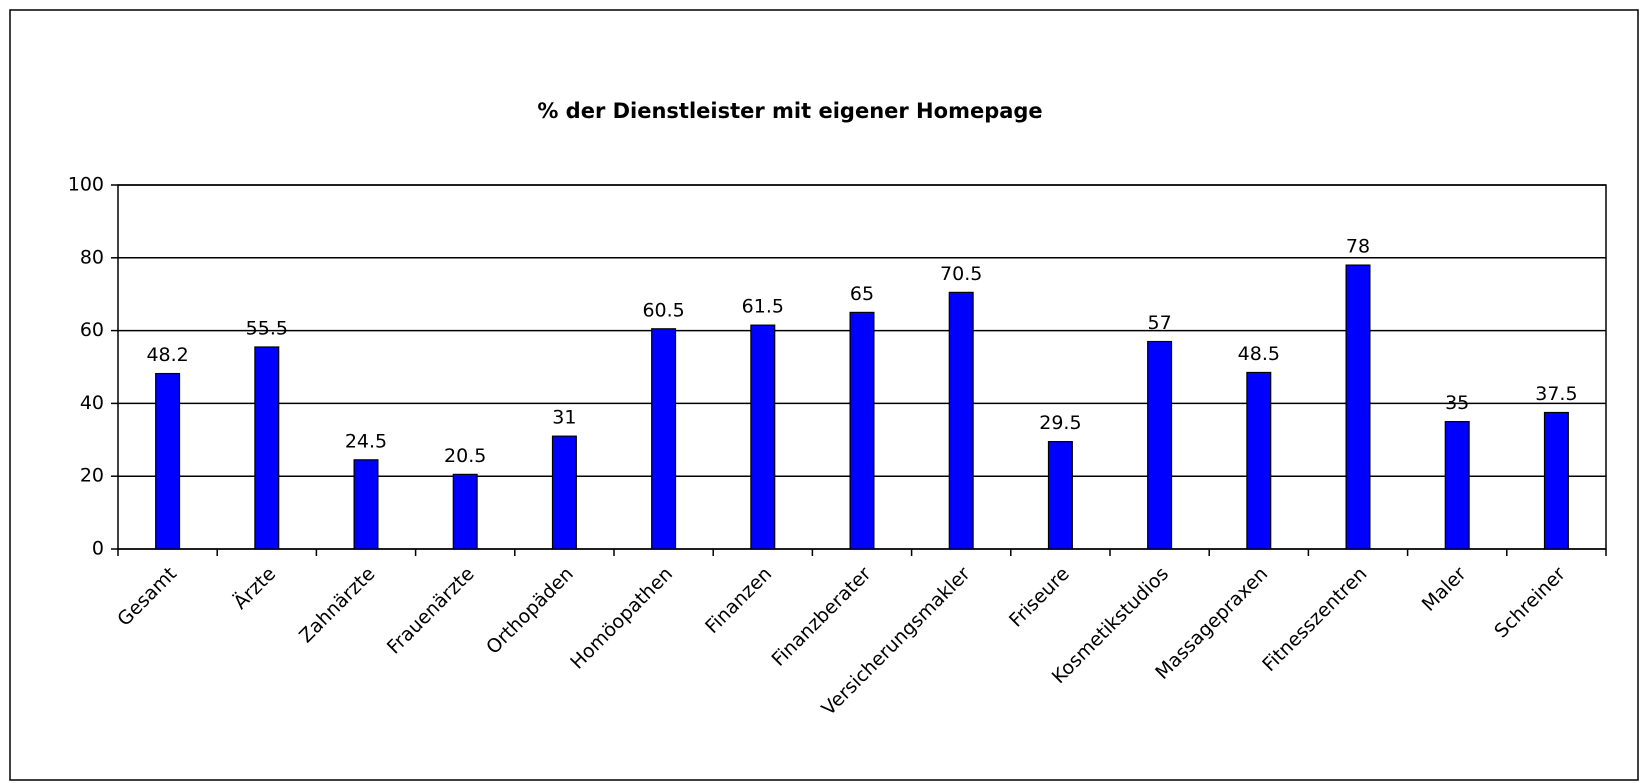 The height and width of the screenshot is (783, 1648). I want to click on data-label: 24.5, so click(366, 441).